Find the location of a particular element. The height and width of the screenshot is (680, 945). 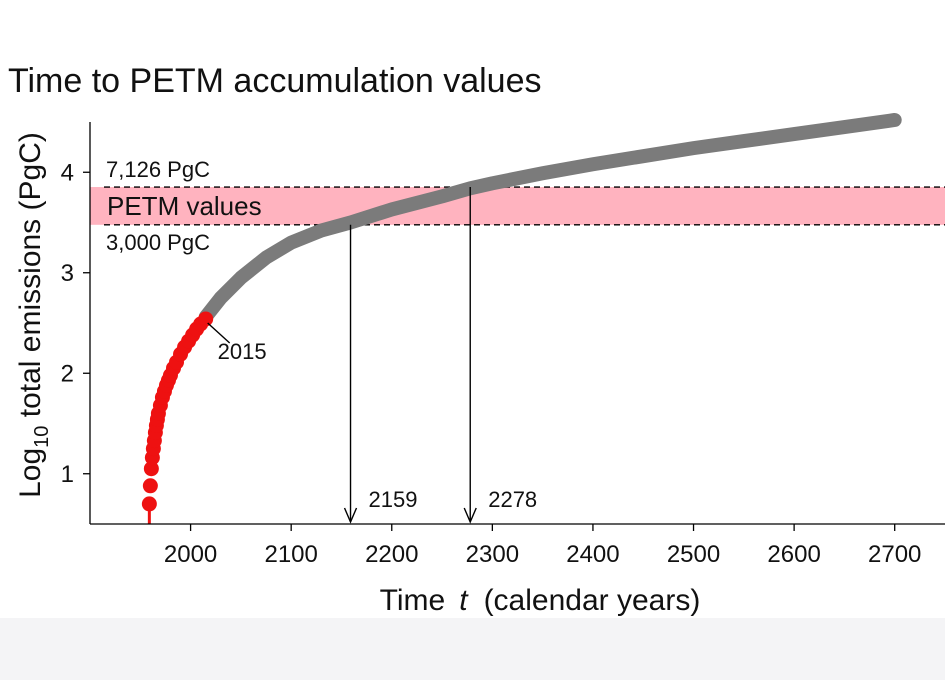

x-tick-label: 2600 is located at coordinates (793, 554).